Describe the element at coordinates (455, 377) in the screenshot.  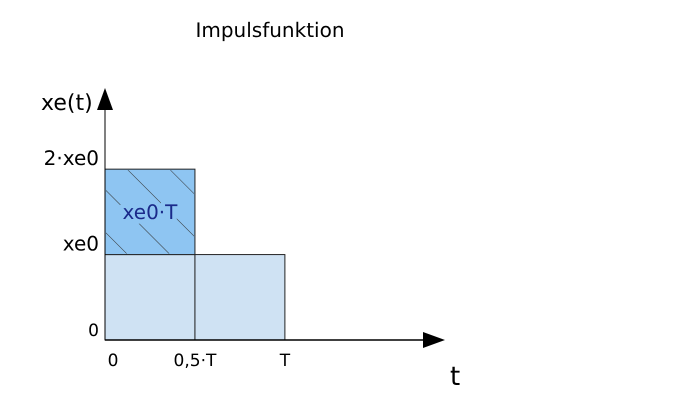
I see `x-axis-title: t` at that location.